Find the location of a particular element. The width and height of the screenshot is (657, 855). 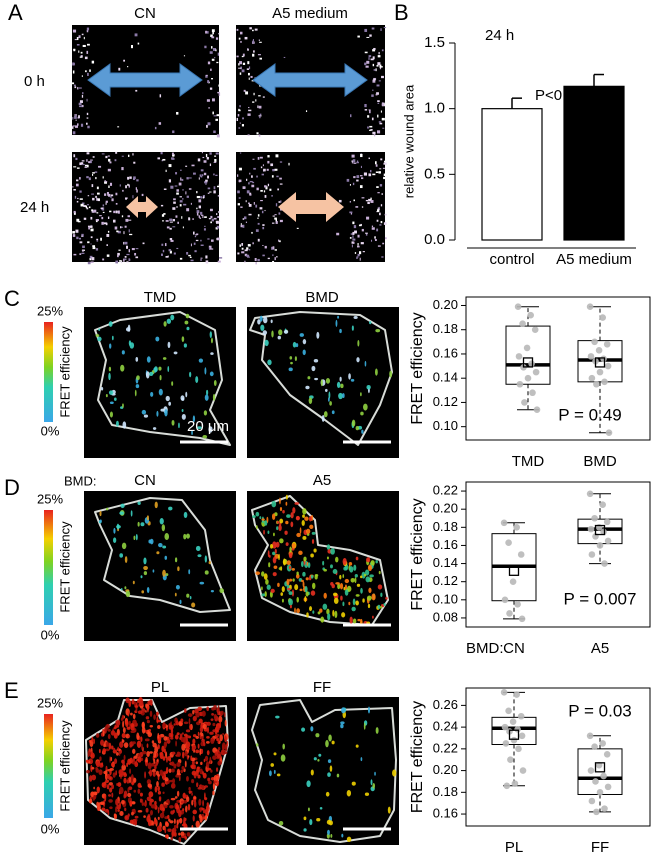

row-label: 0 h is located at coordinates (34, 81).